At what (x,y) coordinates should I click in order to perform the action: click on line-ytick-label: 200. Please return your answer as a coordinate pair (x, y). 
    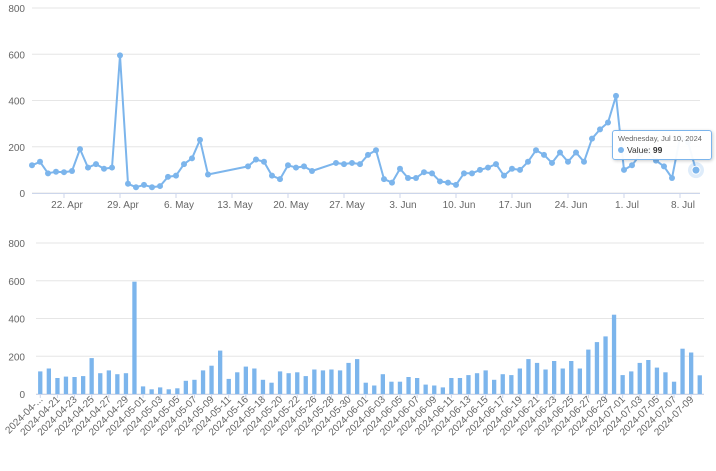
    Looking at the image, I should click on (16, 148).